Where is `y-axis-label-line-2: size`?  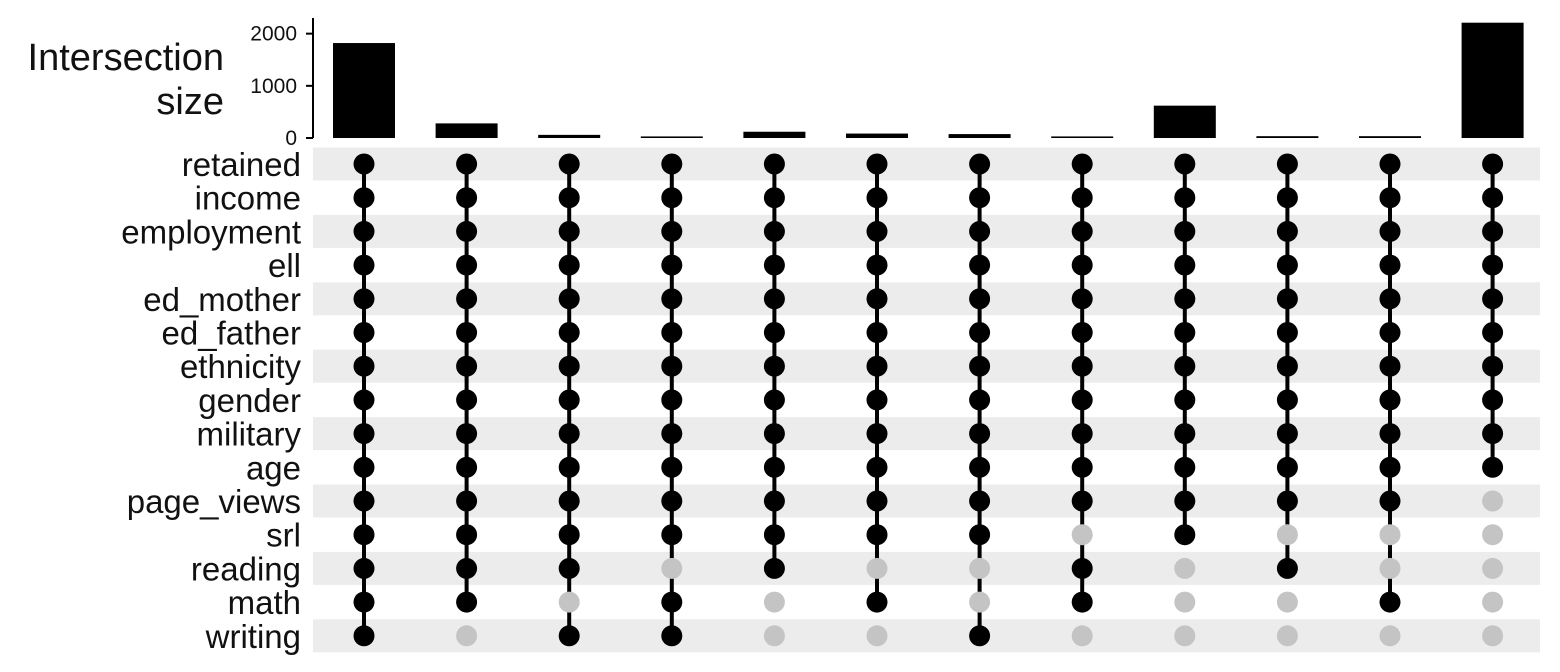 y-axis-label-line-2: size is located at coordinates (190, 102).